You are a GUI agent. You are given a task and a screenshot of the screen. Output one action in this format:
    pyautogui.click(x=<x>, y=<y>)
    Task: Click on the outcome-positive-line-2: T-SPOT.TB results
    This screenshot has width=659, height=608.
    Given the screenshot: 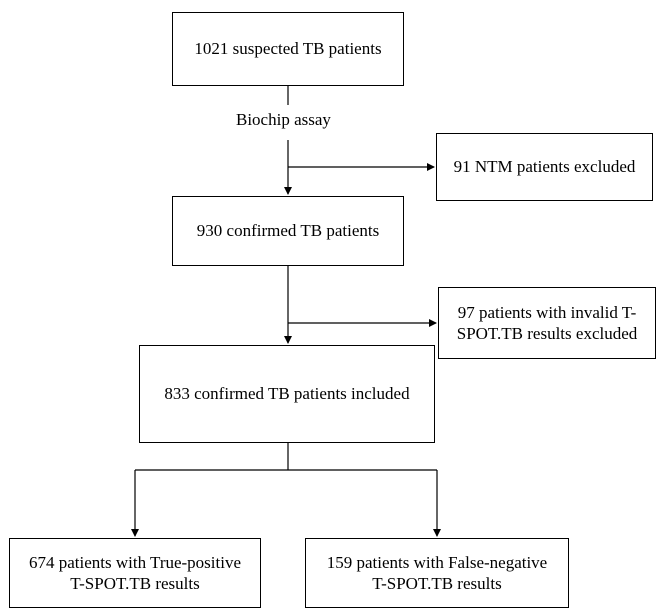 What is the action you would take?
    pyautogui.click(x=135, y=583)
    